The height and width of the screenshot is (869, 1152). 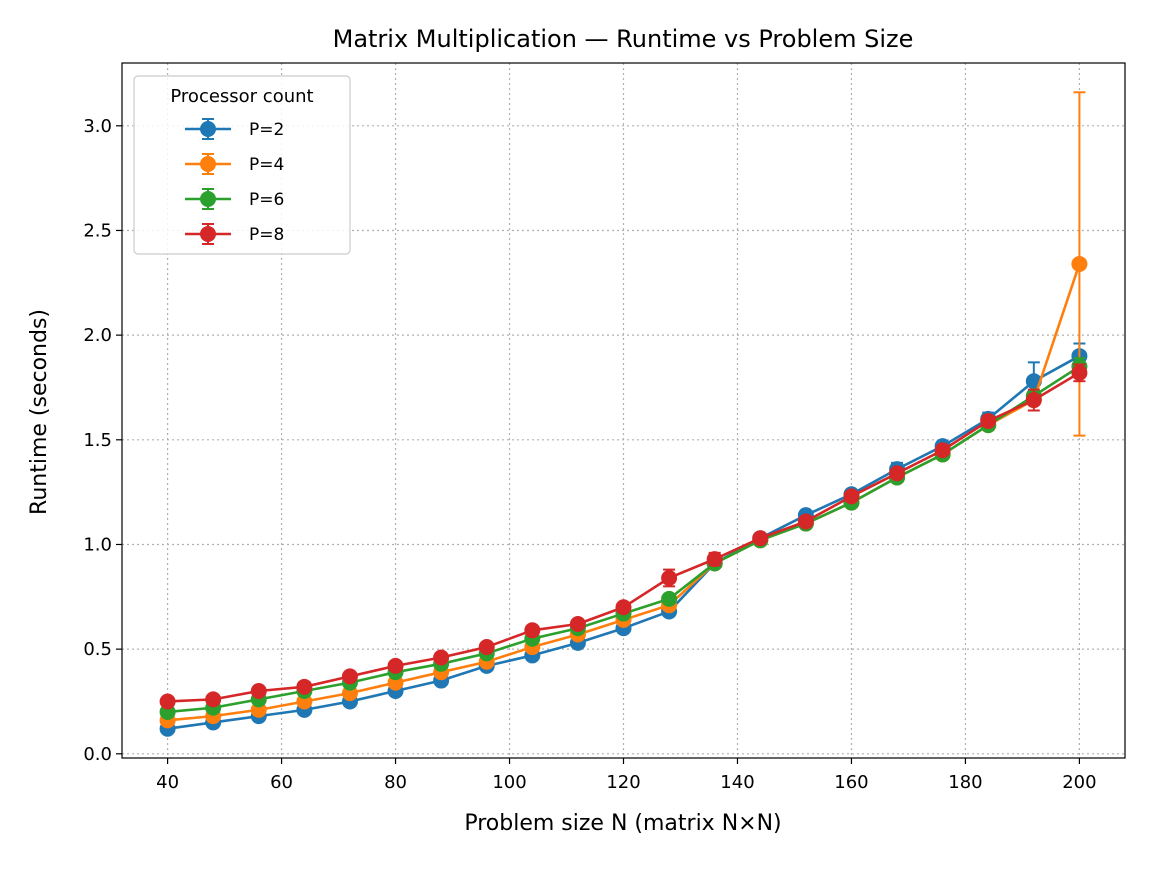 I want to click on y-tick-label: 2.5, so click(x=97, y=230).